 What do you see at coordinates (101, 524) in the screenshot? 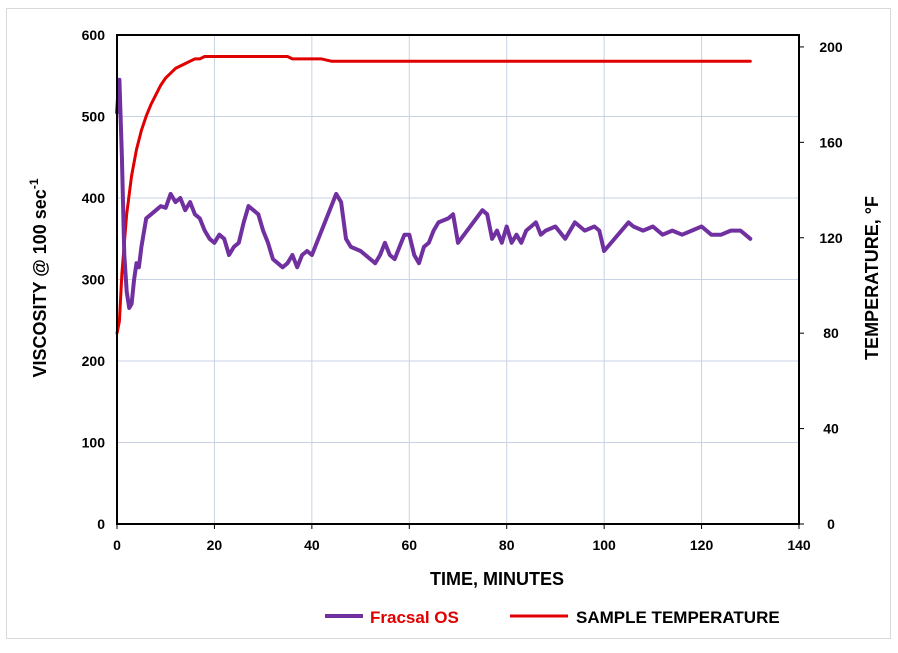
I see `y-left-tick-label-0: 0` at bounding box center [101, 524].